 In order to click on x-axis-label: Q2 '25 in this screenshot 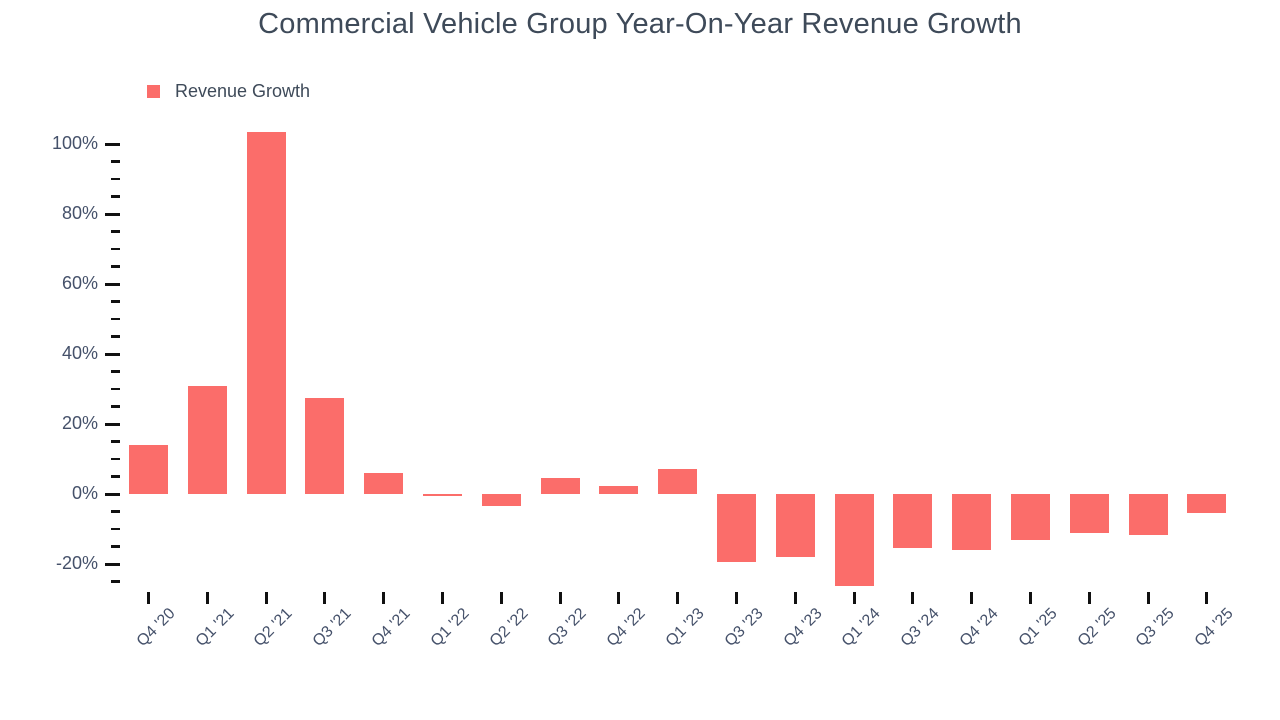, I will do `click(1097, 628)`.